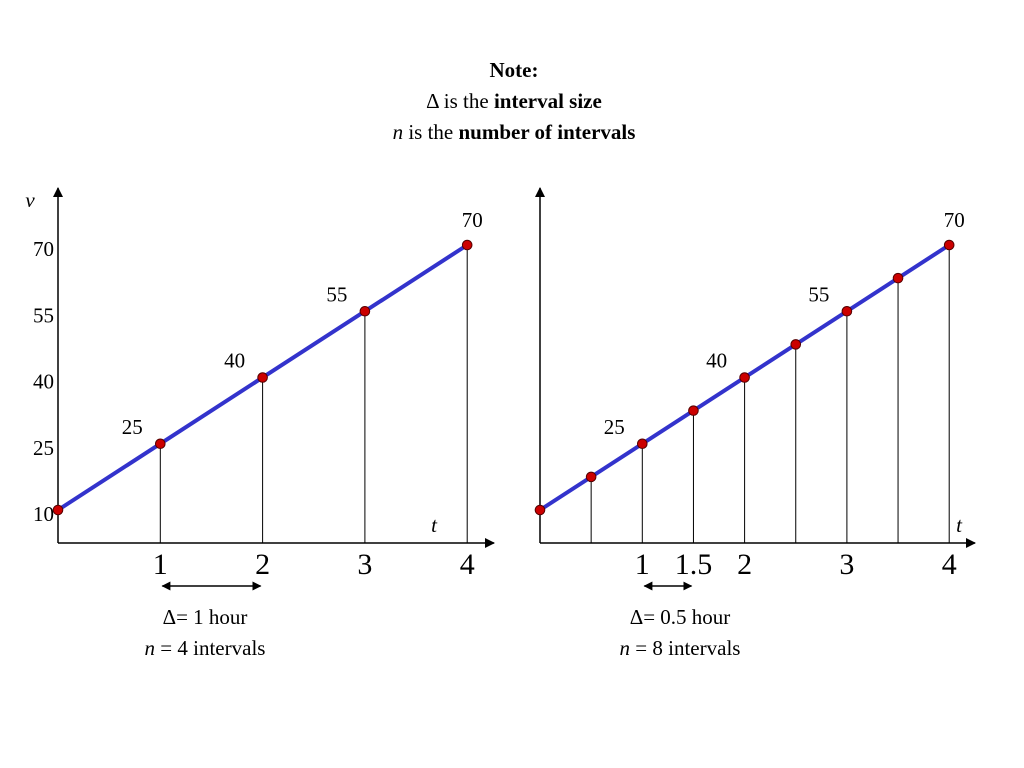 The image size is (1024, 768). I want to click on interval-count-text: = 8 intervals, so click(685, 648).